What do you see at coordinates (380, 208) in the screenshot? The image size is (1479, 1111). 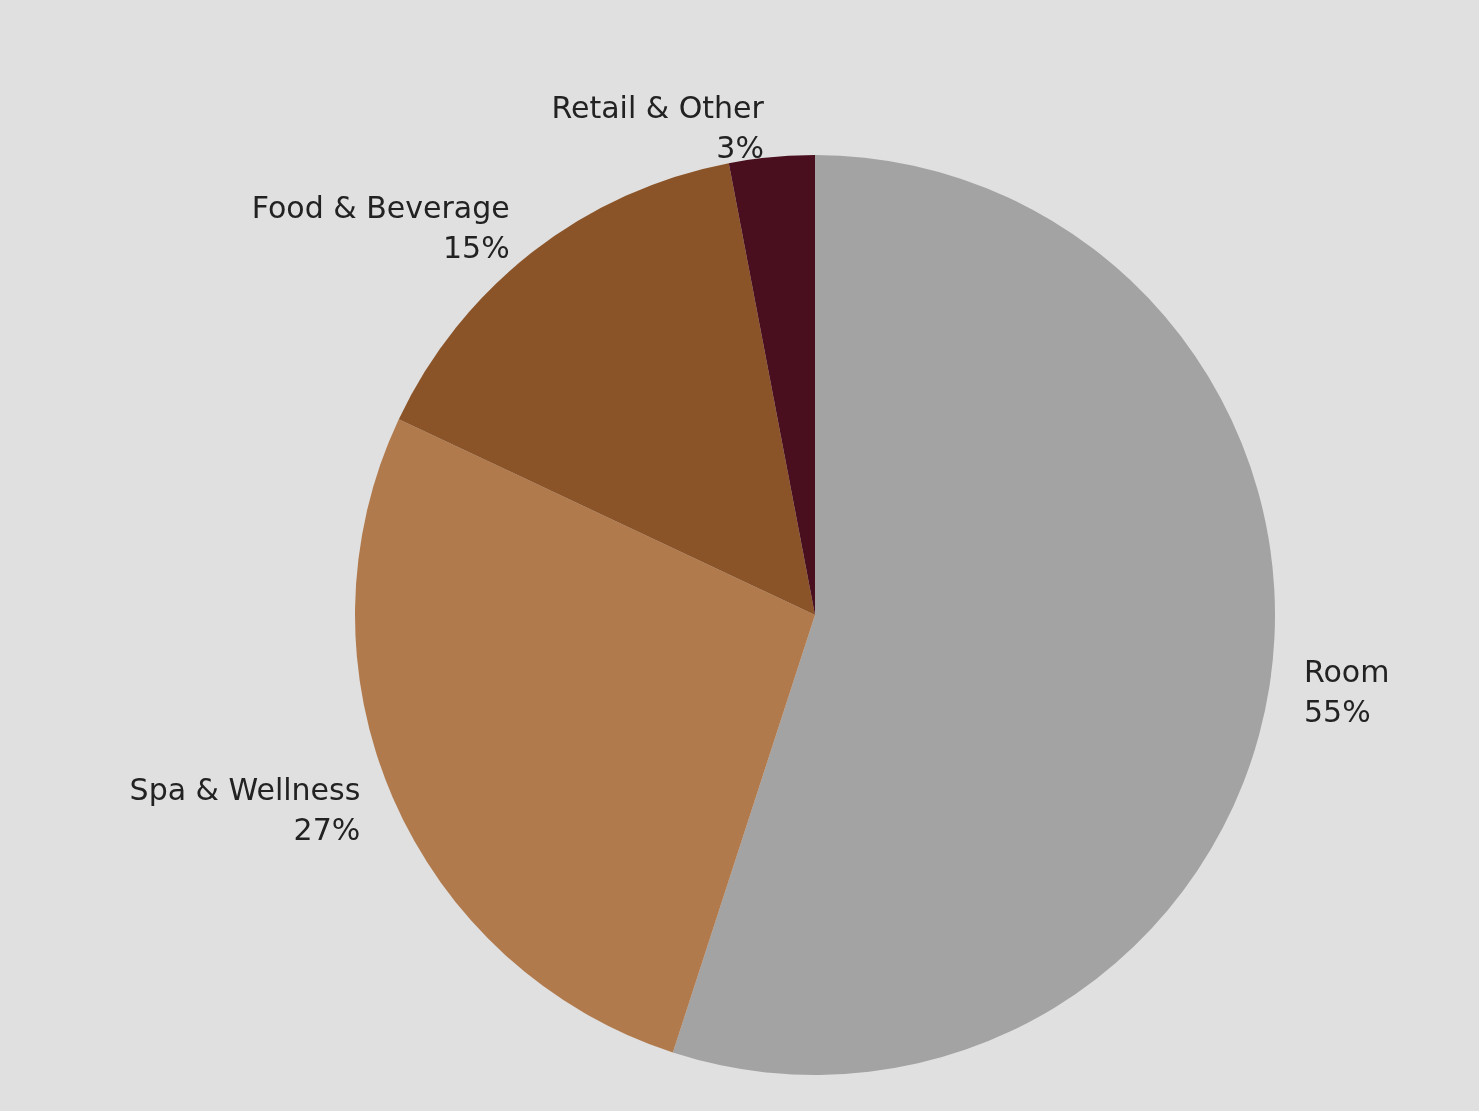 I see `slice-label: Food & Beverage` at bounding box center [380, 208].